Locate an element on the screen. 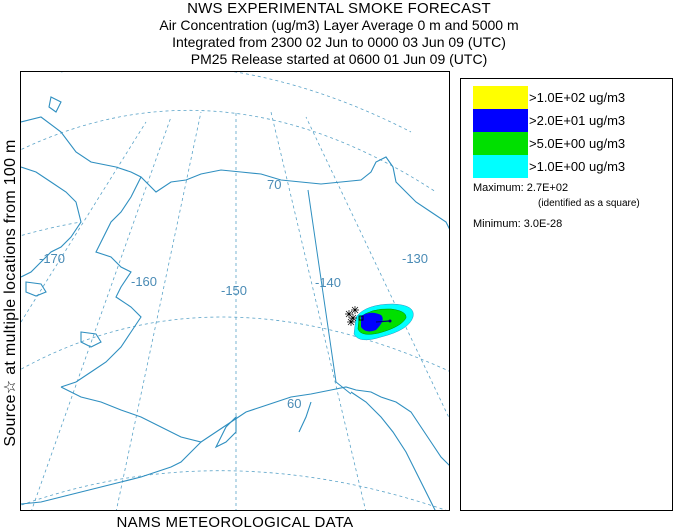  north-coast is located at coordinates (235, 173).